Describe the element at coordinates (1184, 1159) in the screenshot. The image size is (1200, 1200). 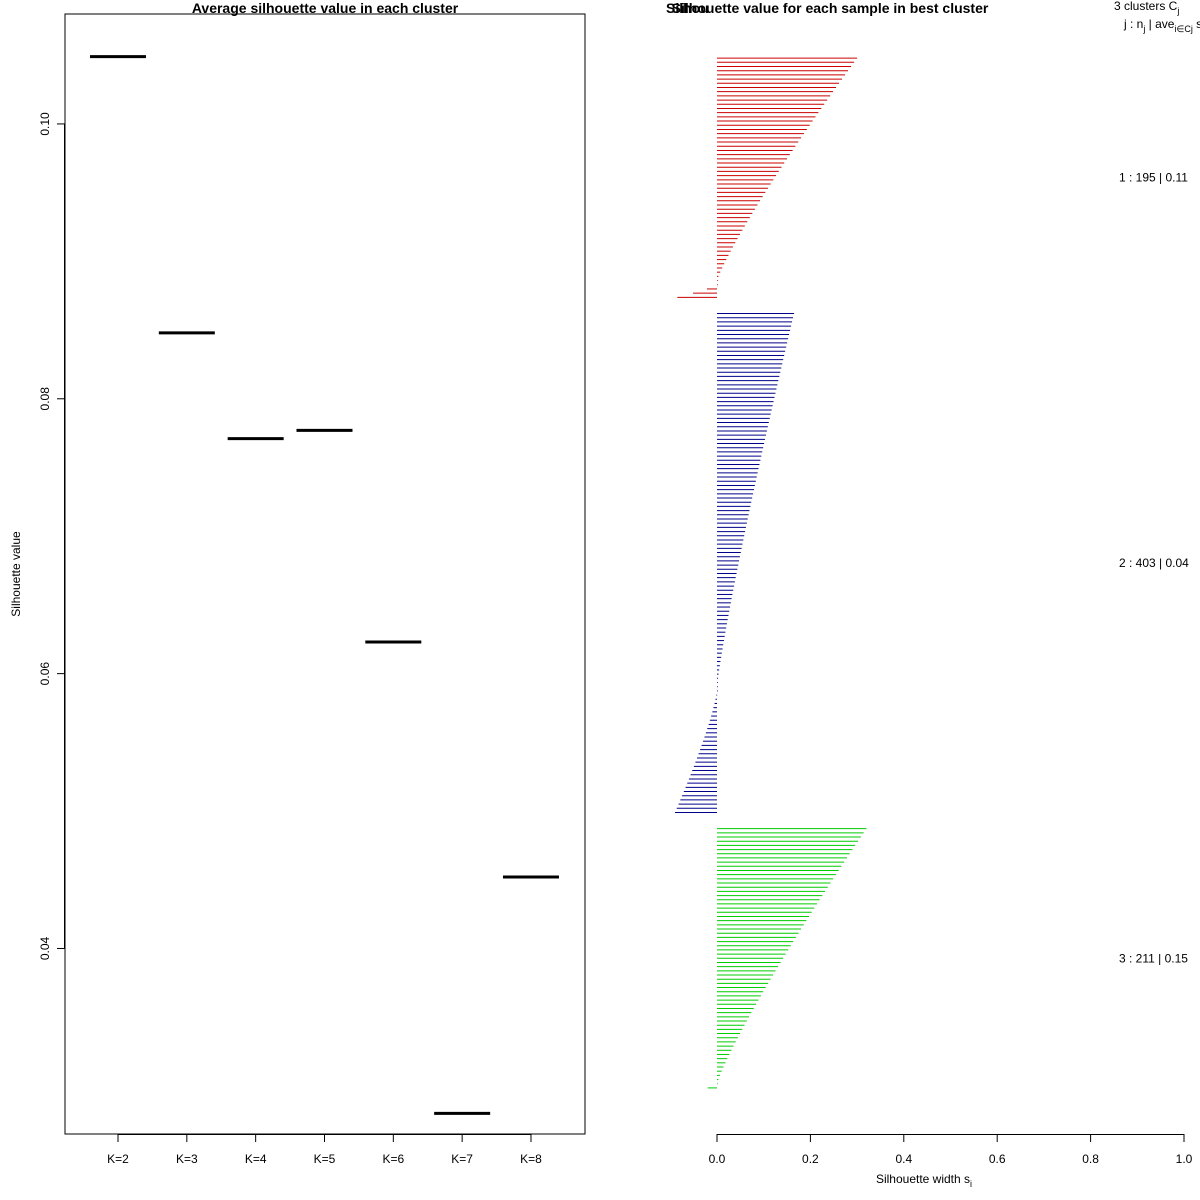
I see `right-x-tick-label: 1.0` at that location.